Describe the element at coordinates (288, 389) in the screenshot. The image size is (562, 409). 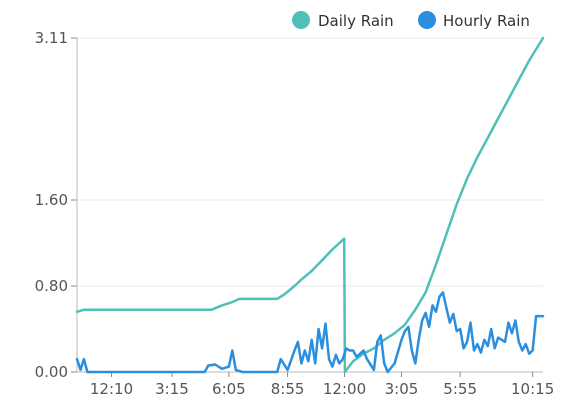
I see `x-tick-label: 8:55` at that location.